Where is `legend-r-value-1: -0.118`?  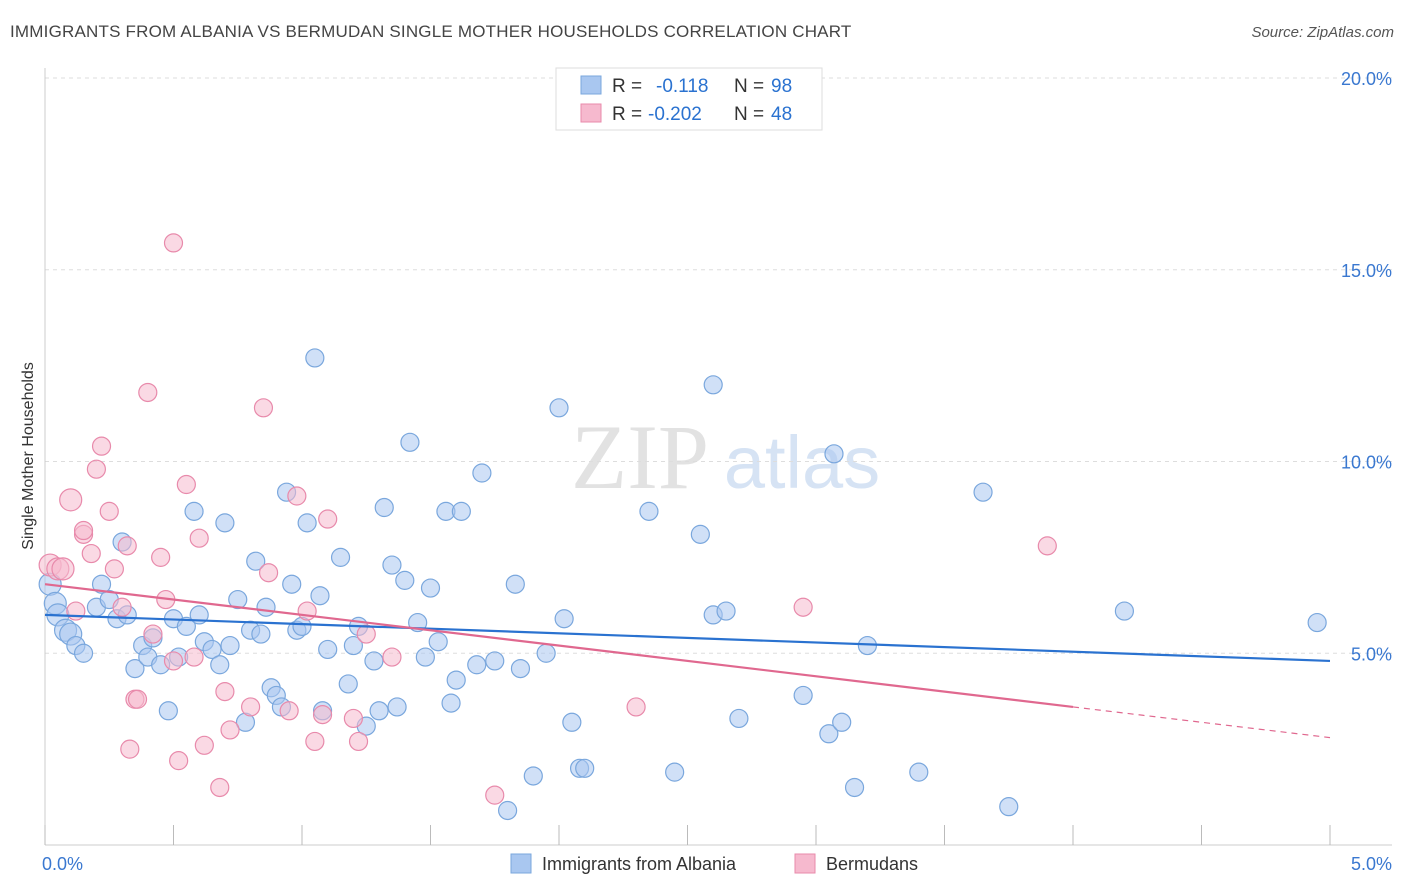 legend-r-value-1: -0.118 is located at coordinates (682, 86).